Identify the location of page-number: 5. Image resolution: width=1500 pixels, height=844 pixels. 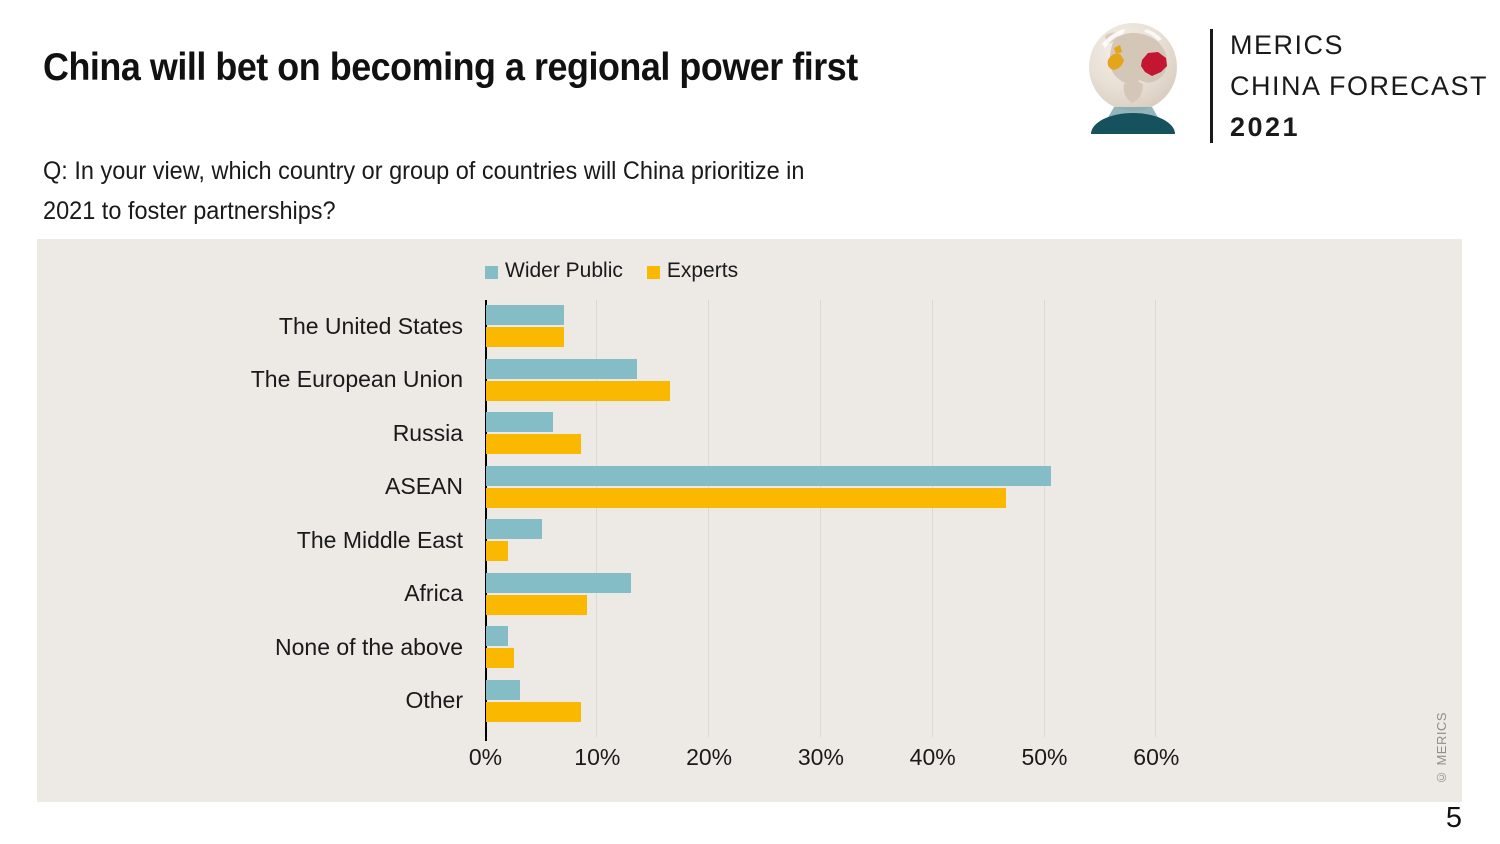
(1453, 818).